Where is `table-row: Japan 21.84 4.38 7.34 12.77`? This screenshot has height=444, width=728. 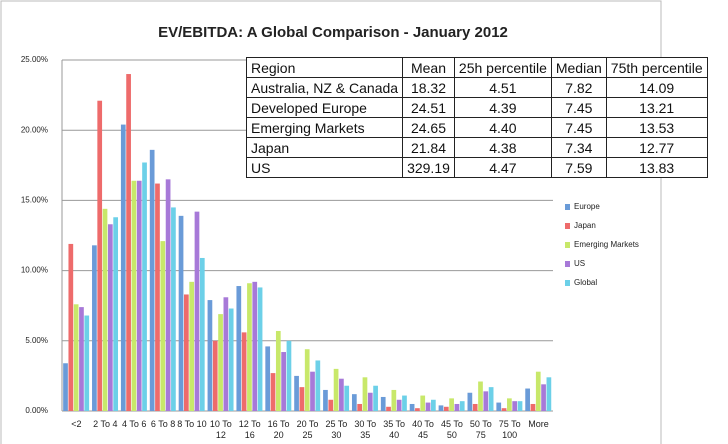
table-row: Japan 21.84 4.38 7.34 12.77 is located at coordinates (476, 147).